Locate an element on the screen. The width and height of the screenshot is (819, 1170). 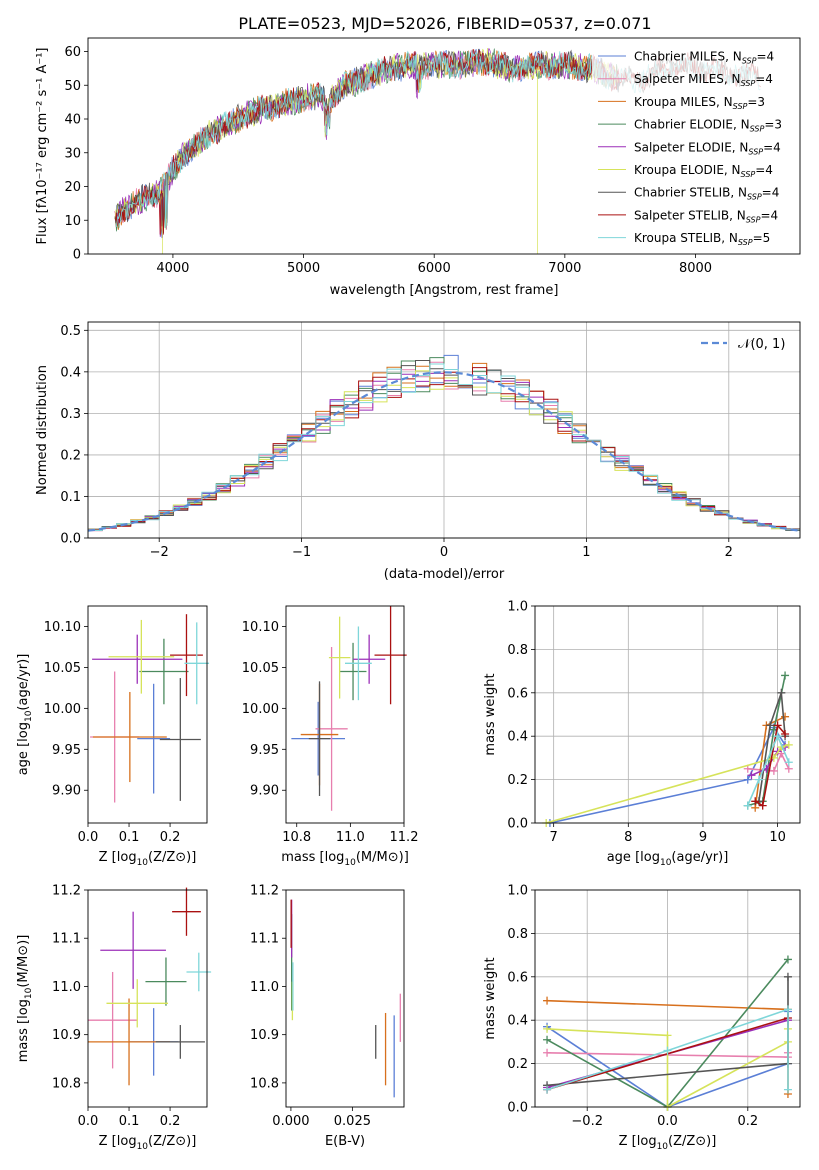
y-tick-label: 10.9 is located at coordinates (66, 1035).